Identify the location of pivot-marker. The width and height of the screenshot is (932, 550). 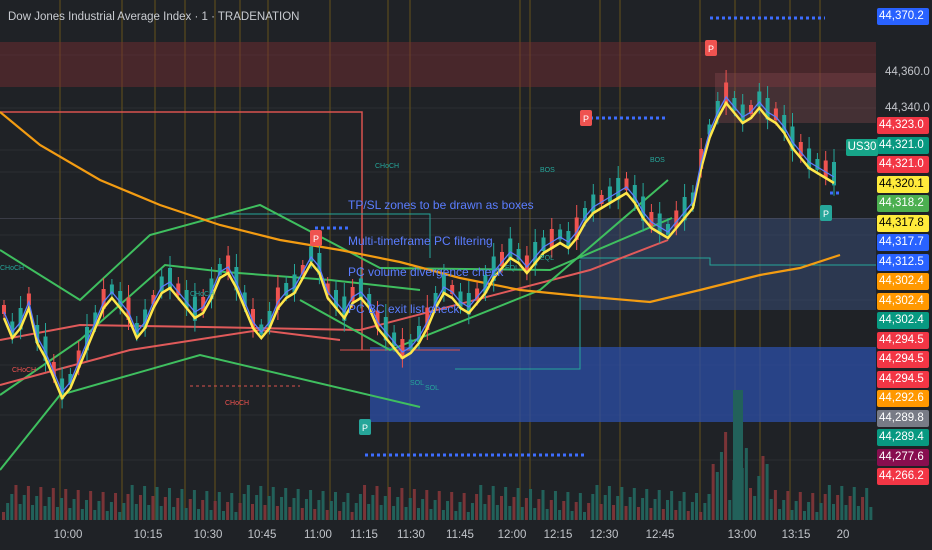
(365, 427).